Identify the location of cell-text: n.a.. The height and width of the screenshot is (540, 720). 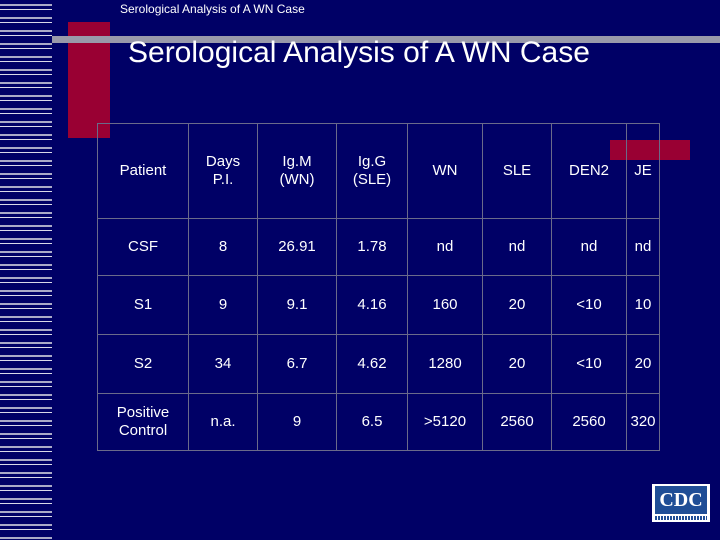
(223, 421).